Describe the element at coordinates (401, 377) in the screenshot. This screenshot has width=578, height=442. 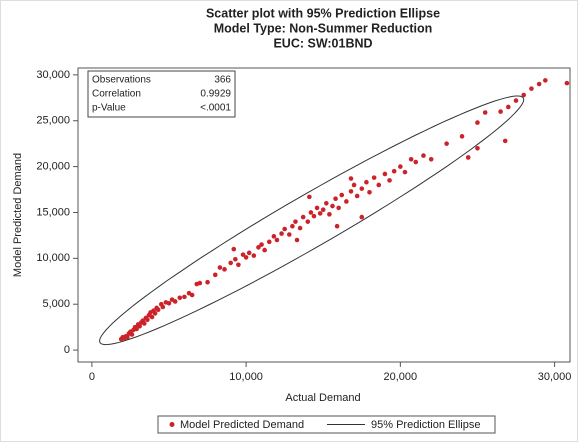
I see `x-tick-label: 20,000` at that location.